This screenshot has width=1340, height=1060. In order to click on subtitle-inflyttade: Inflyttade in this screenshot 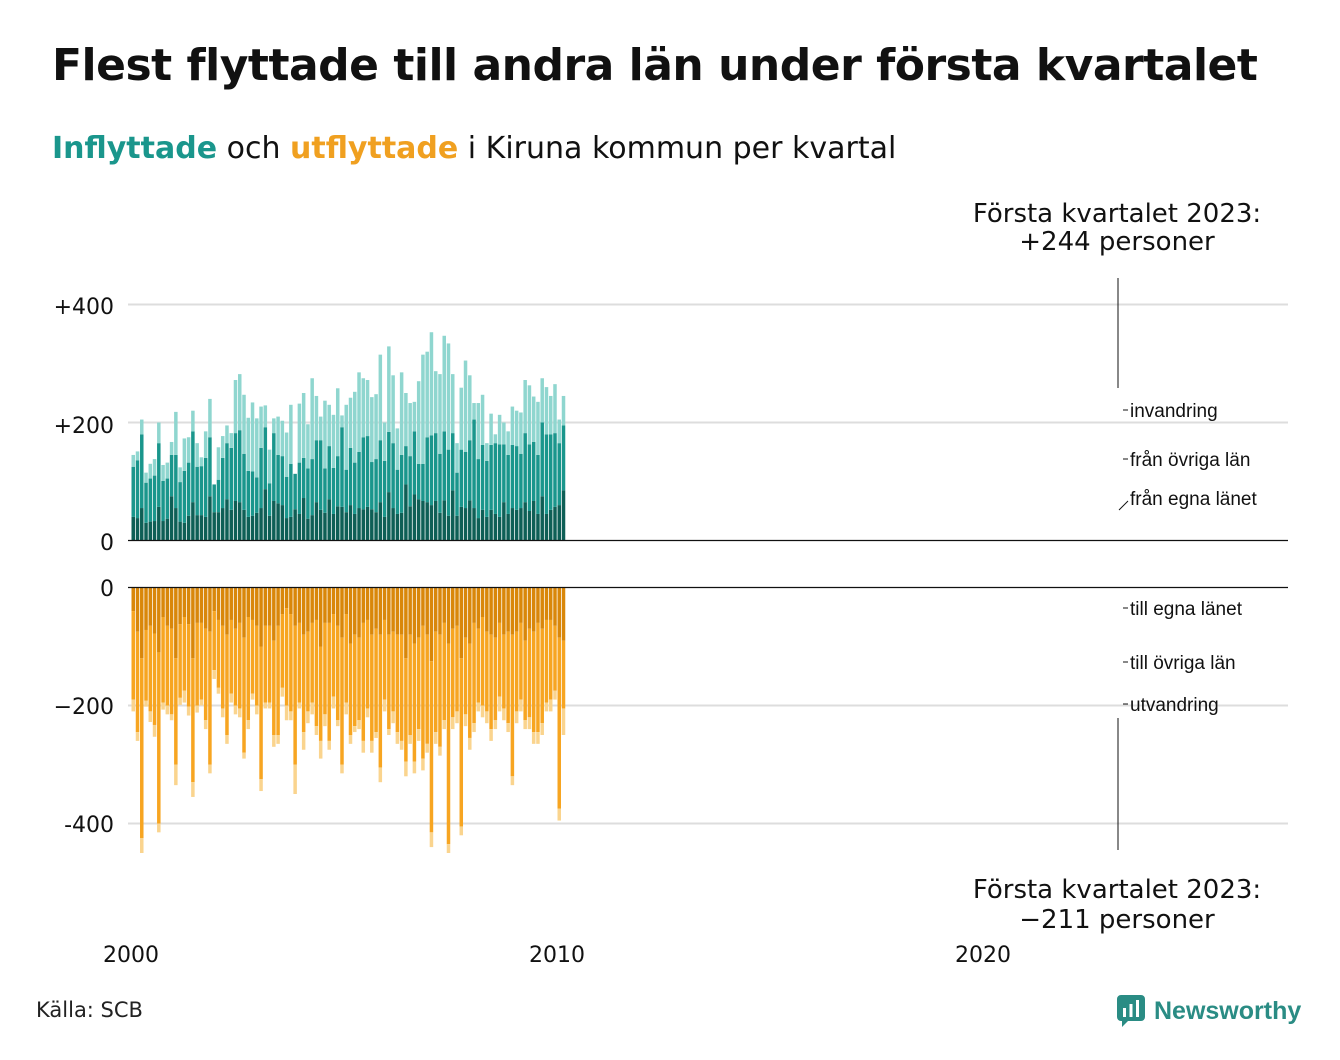, I will do `click(135, 148)`.